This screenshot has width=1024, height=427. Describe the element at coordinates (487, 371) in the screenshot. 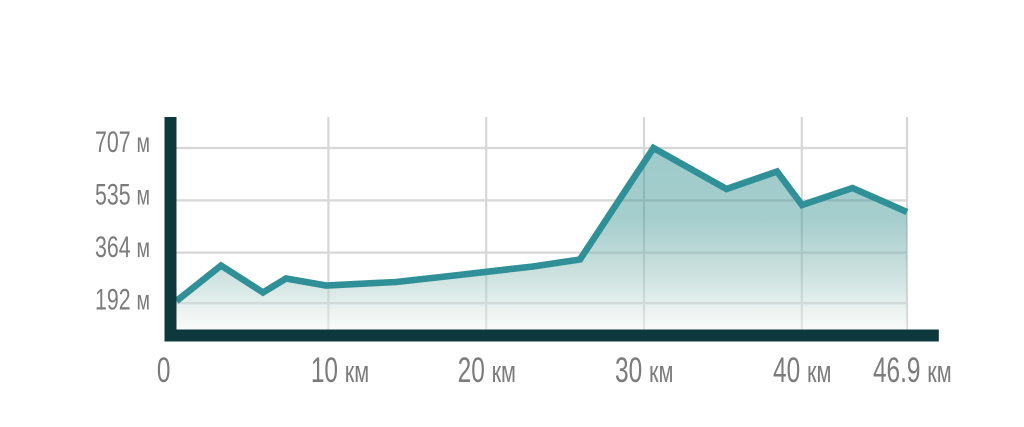

I see `svg-text: 20 км` at that location.